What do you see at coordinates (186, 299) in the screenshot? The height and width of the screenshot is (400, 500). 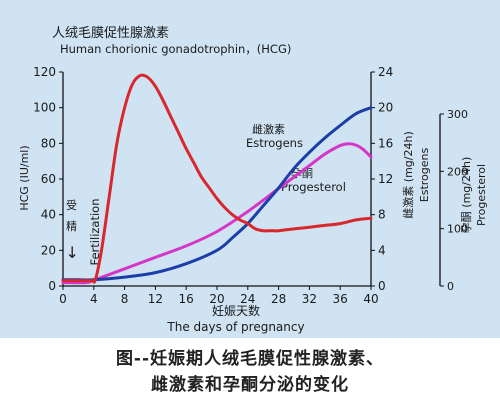 I see `x-tick-label: 16` at bounding box center [186, 299].